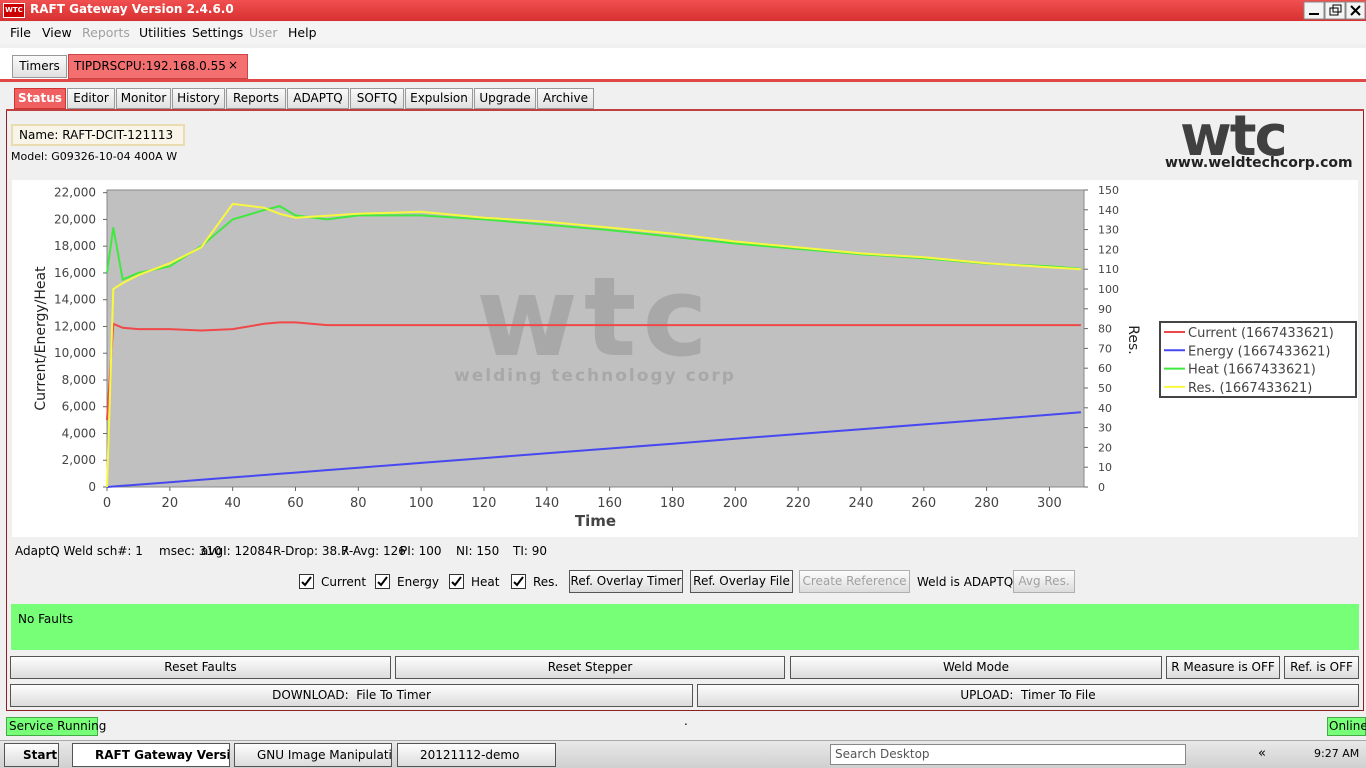 The image size is (1366, 768). Describe the element at coordinates (91, 98) in the screenshot. I see `tab: Editor` at that location.